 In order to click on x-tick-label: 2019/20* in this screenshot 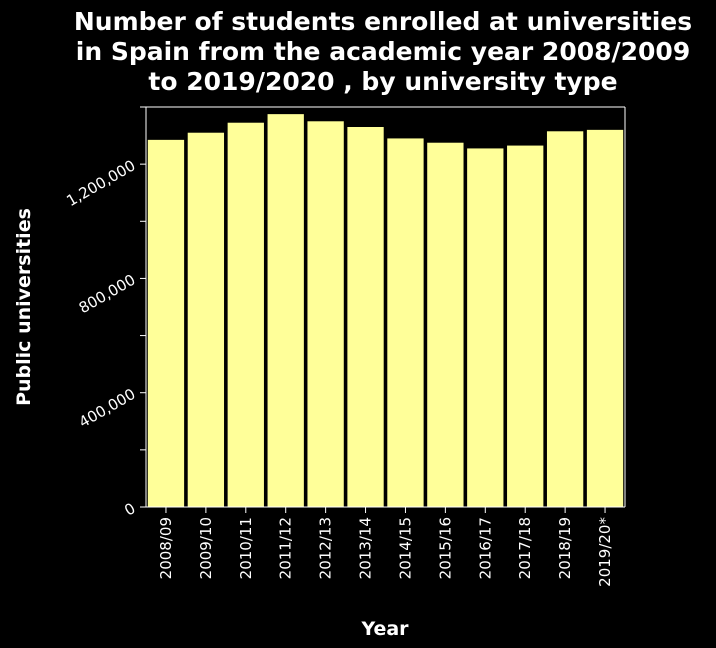, I will do `click(605, 552)`.